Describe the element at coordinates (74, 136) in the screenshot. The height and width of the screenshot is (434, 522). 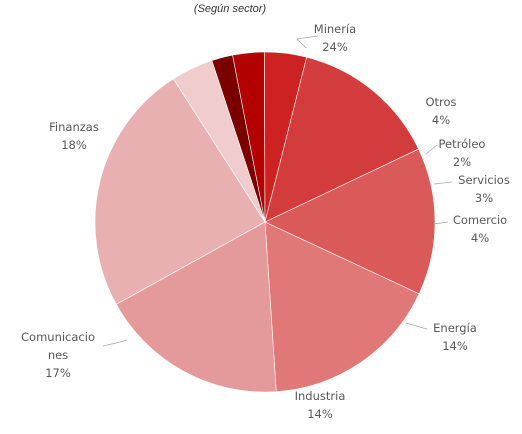
I see `data-label-finanzas: Finanzas 18%` at that location.